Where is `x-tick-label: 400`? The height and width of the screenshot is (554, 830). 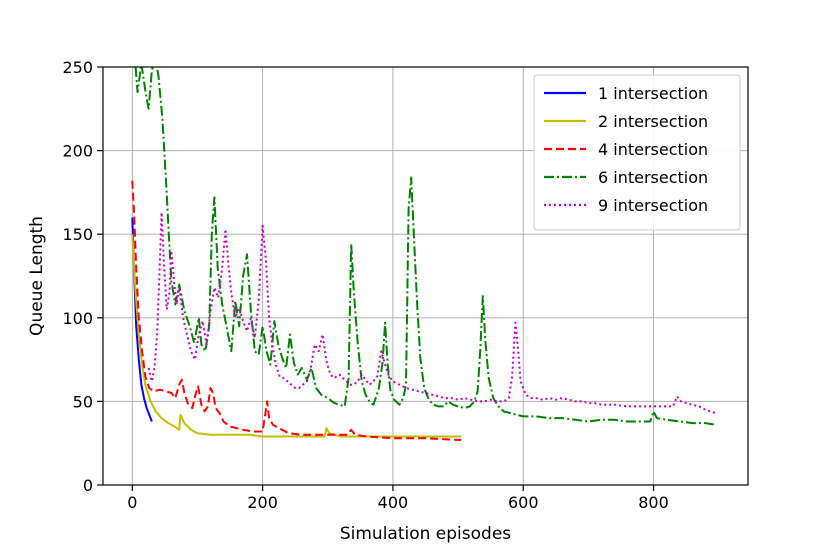
x-tick-label: 400 is located at coordinates (393, 502).